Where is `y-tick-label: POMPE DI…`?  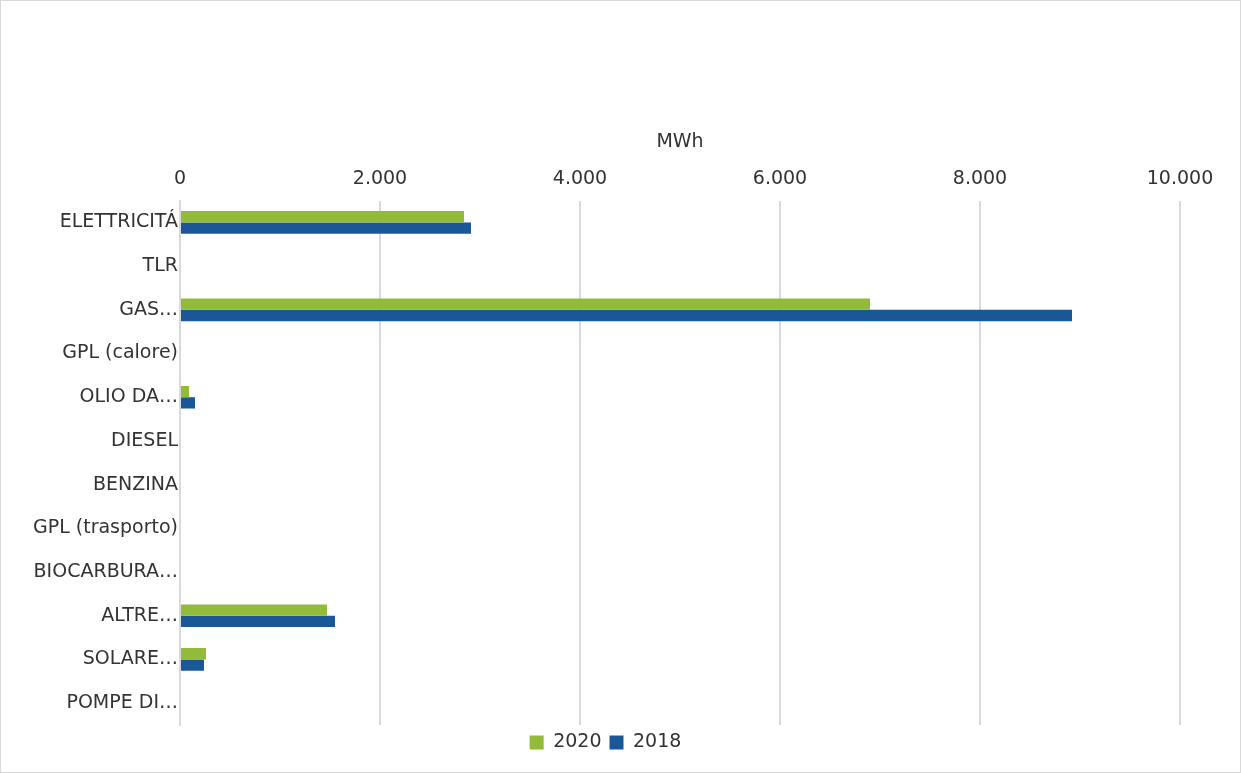
y-tick-label: POMPE DI… is located at coordinates (122, 701).